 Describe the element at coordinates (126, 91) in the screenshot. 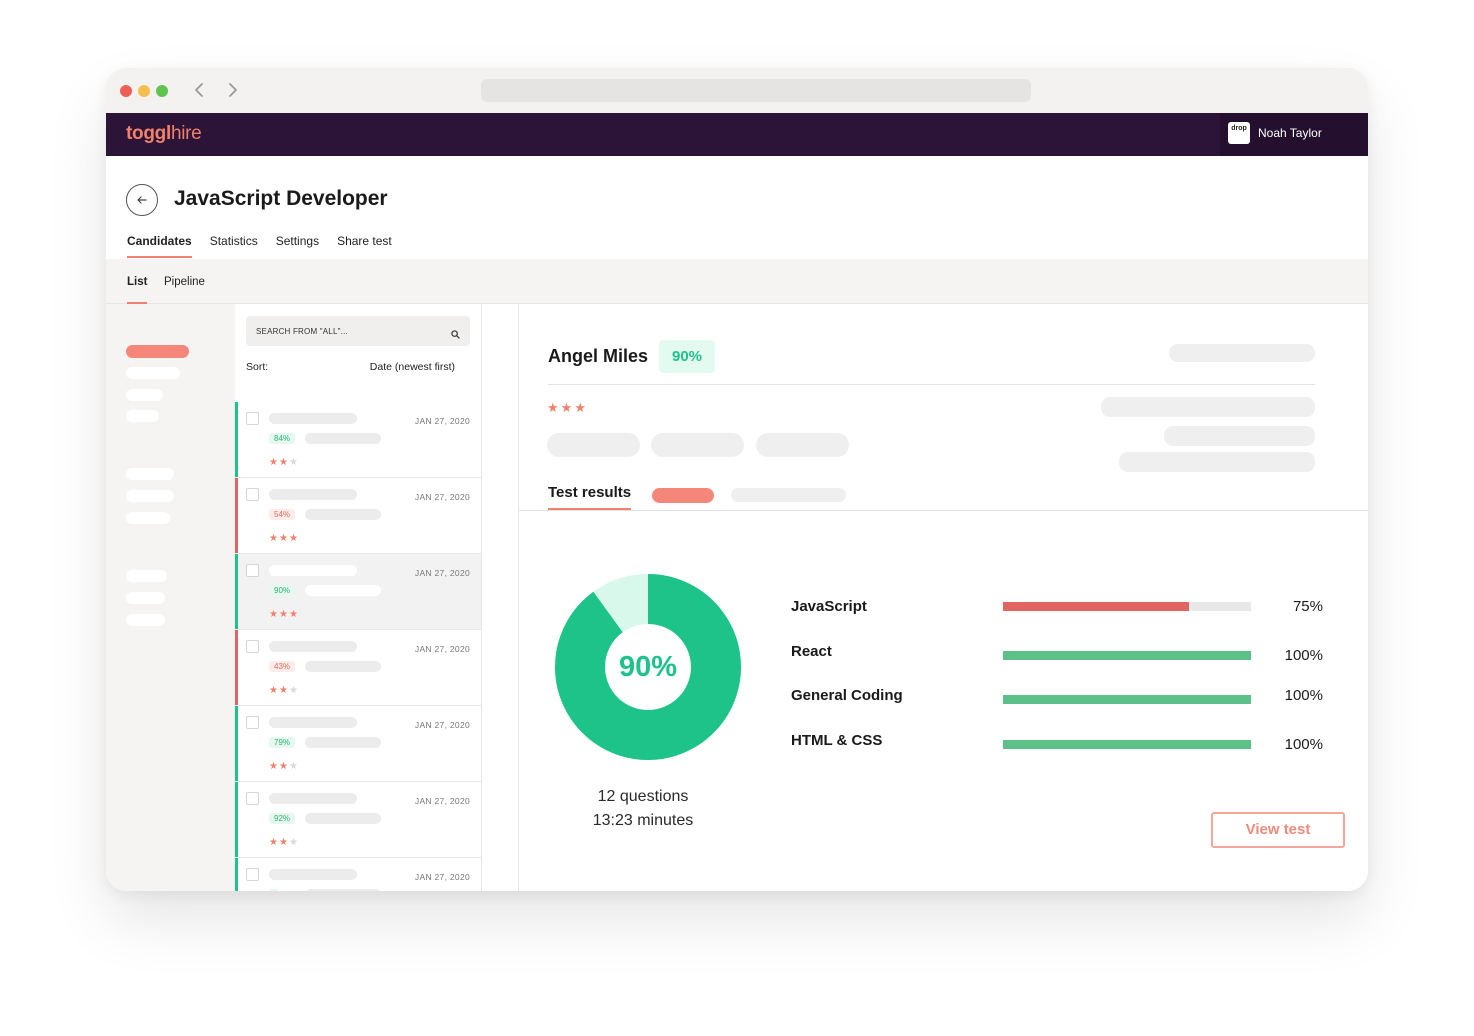

I see `close-window-button` at that location.